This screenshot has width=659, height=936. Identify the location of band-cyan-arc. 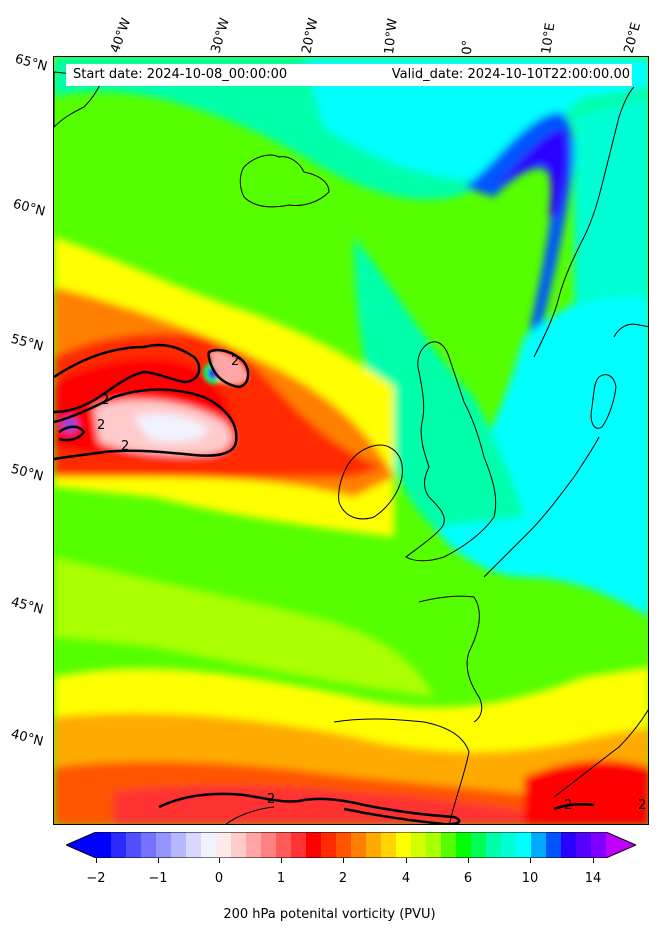
(476, 118).